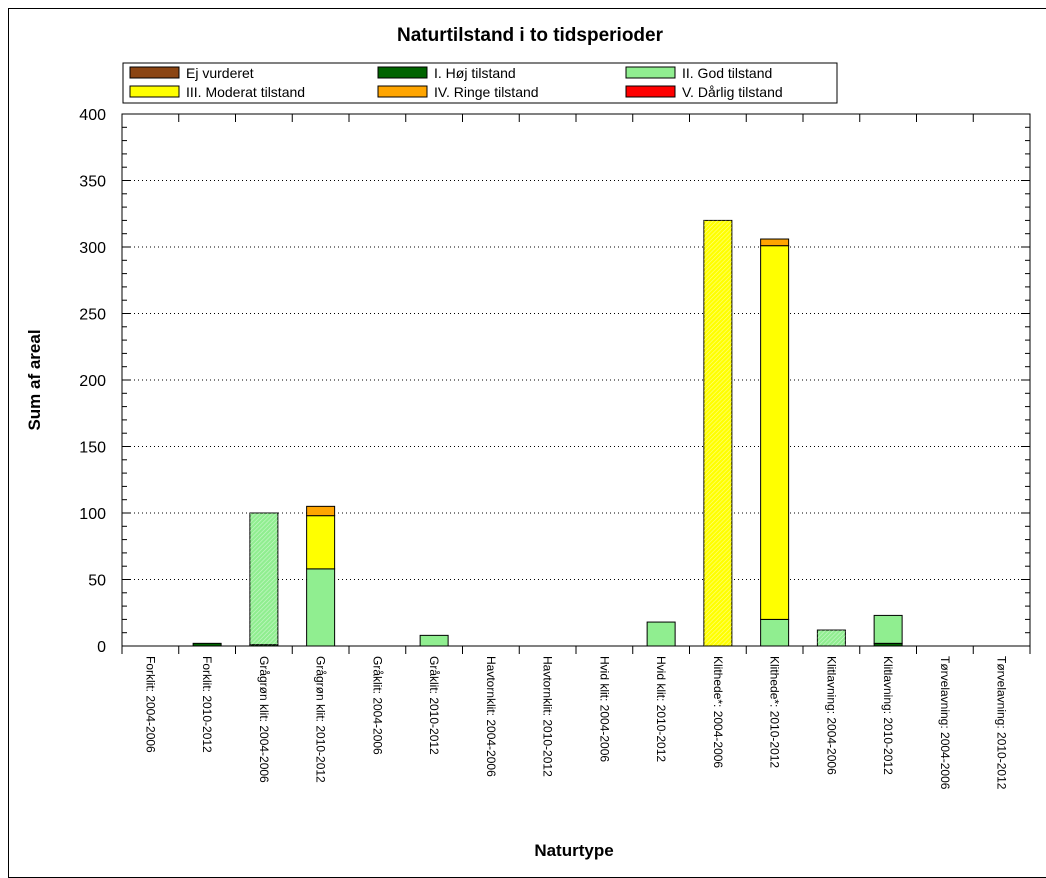  What do you see at coordinates (92, 448) in the screenshot?
I see `y-tick-label: 150` at bounding box center [92, 448].